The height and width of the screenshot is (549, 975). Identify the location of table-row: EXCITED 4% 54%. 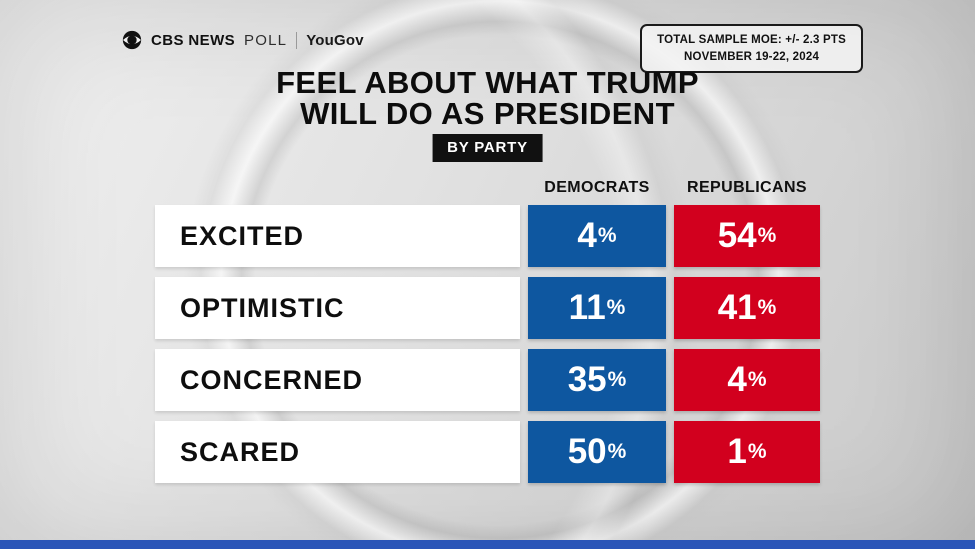
(487, 236).